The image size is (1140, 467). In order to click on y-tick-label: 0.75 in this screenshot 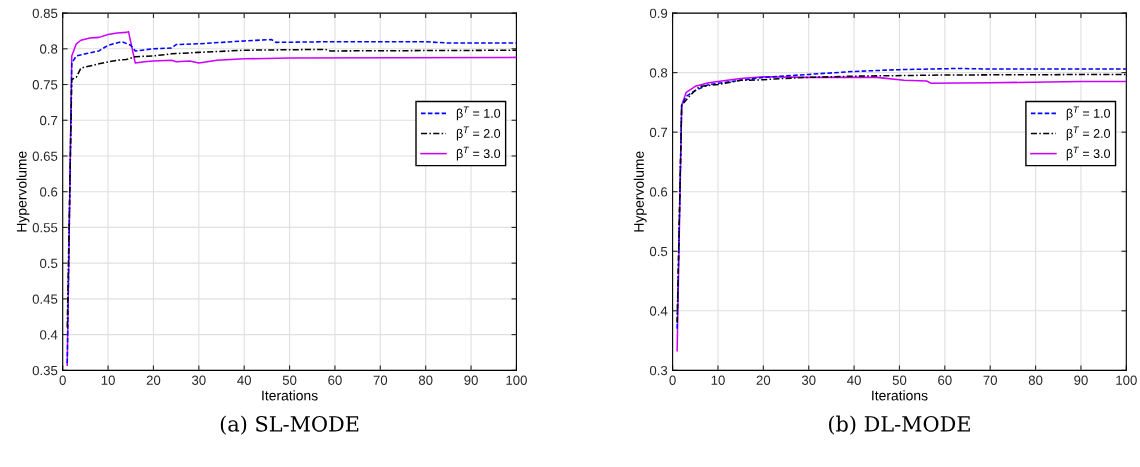, I will do `click(45, 85)`.